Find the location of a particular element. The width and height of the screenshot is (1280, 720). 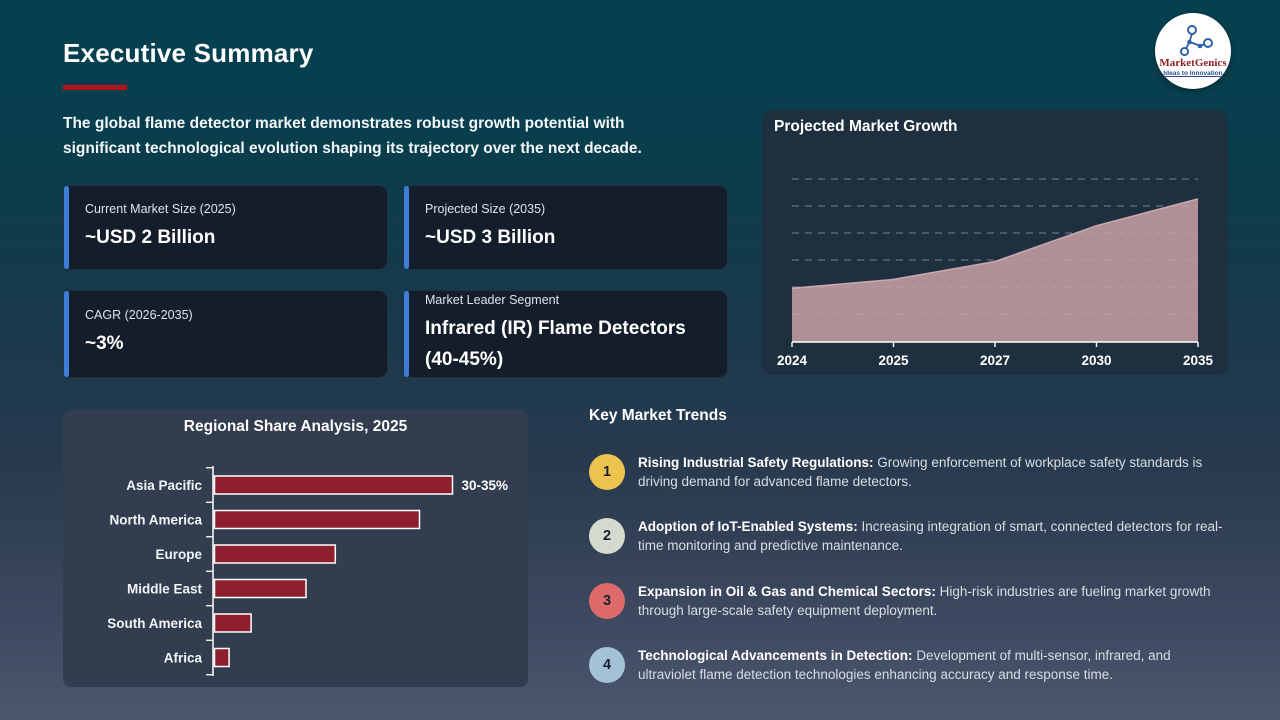

regional-chart-title: Regional Share Analysis, 2025 is located at coordinates (295, 426).